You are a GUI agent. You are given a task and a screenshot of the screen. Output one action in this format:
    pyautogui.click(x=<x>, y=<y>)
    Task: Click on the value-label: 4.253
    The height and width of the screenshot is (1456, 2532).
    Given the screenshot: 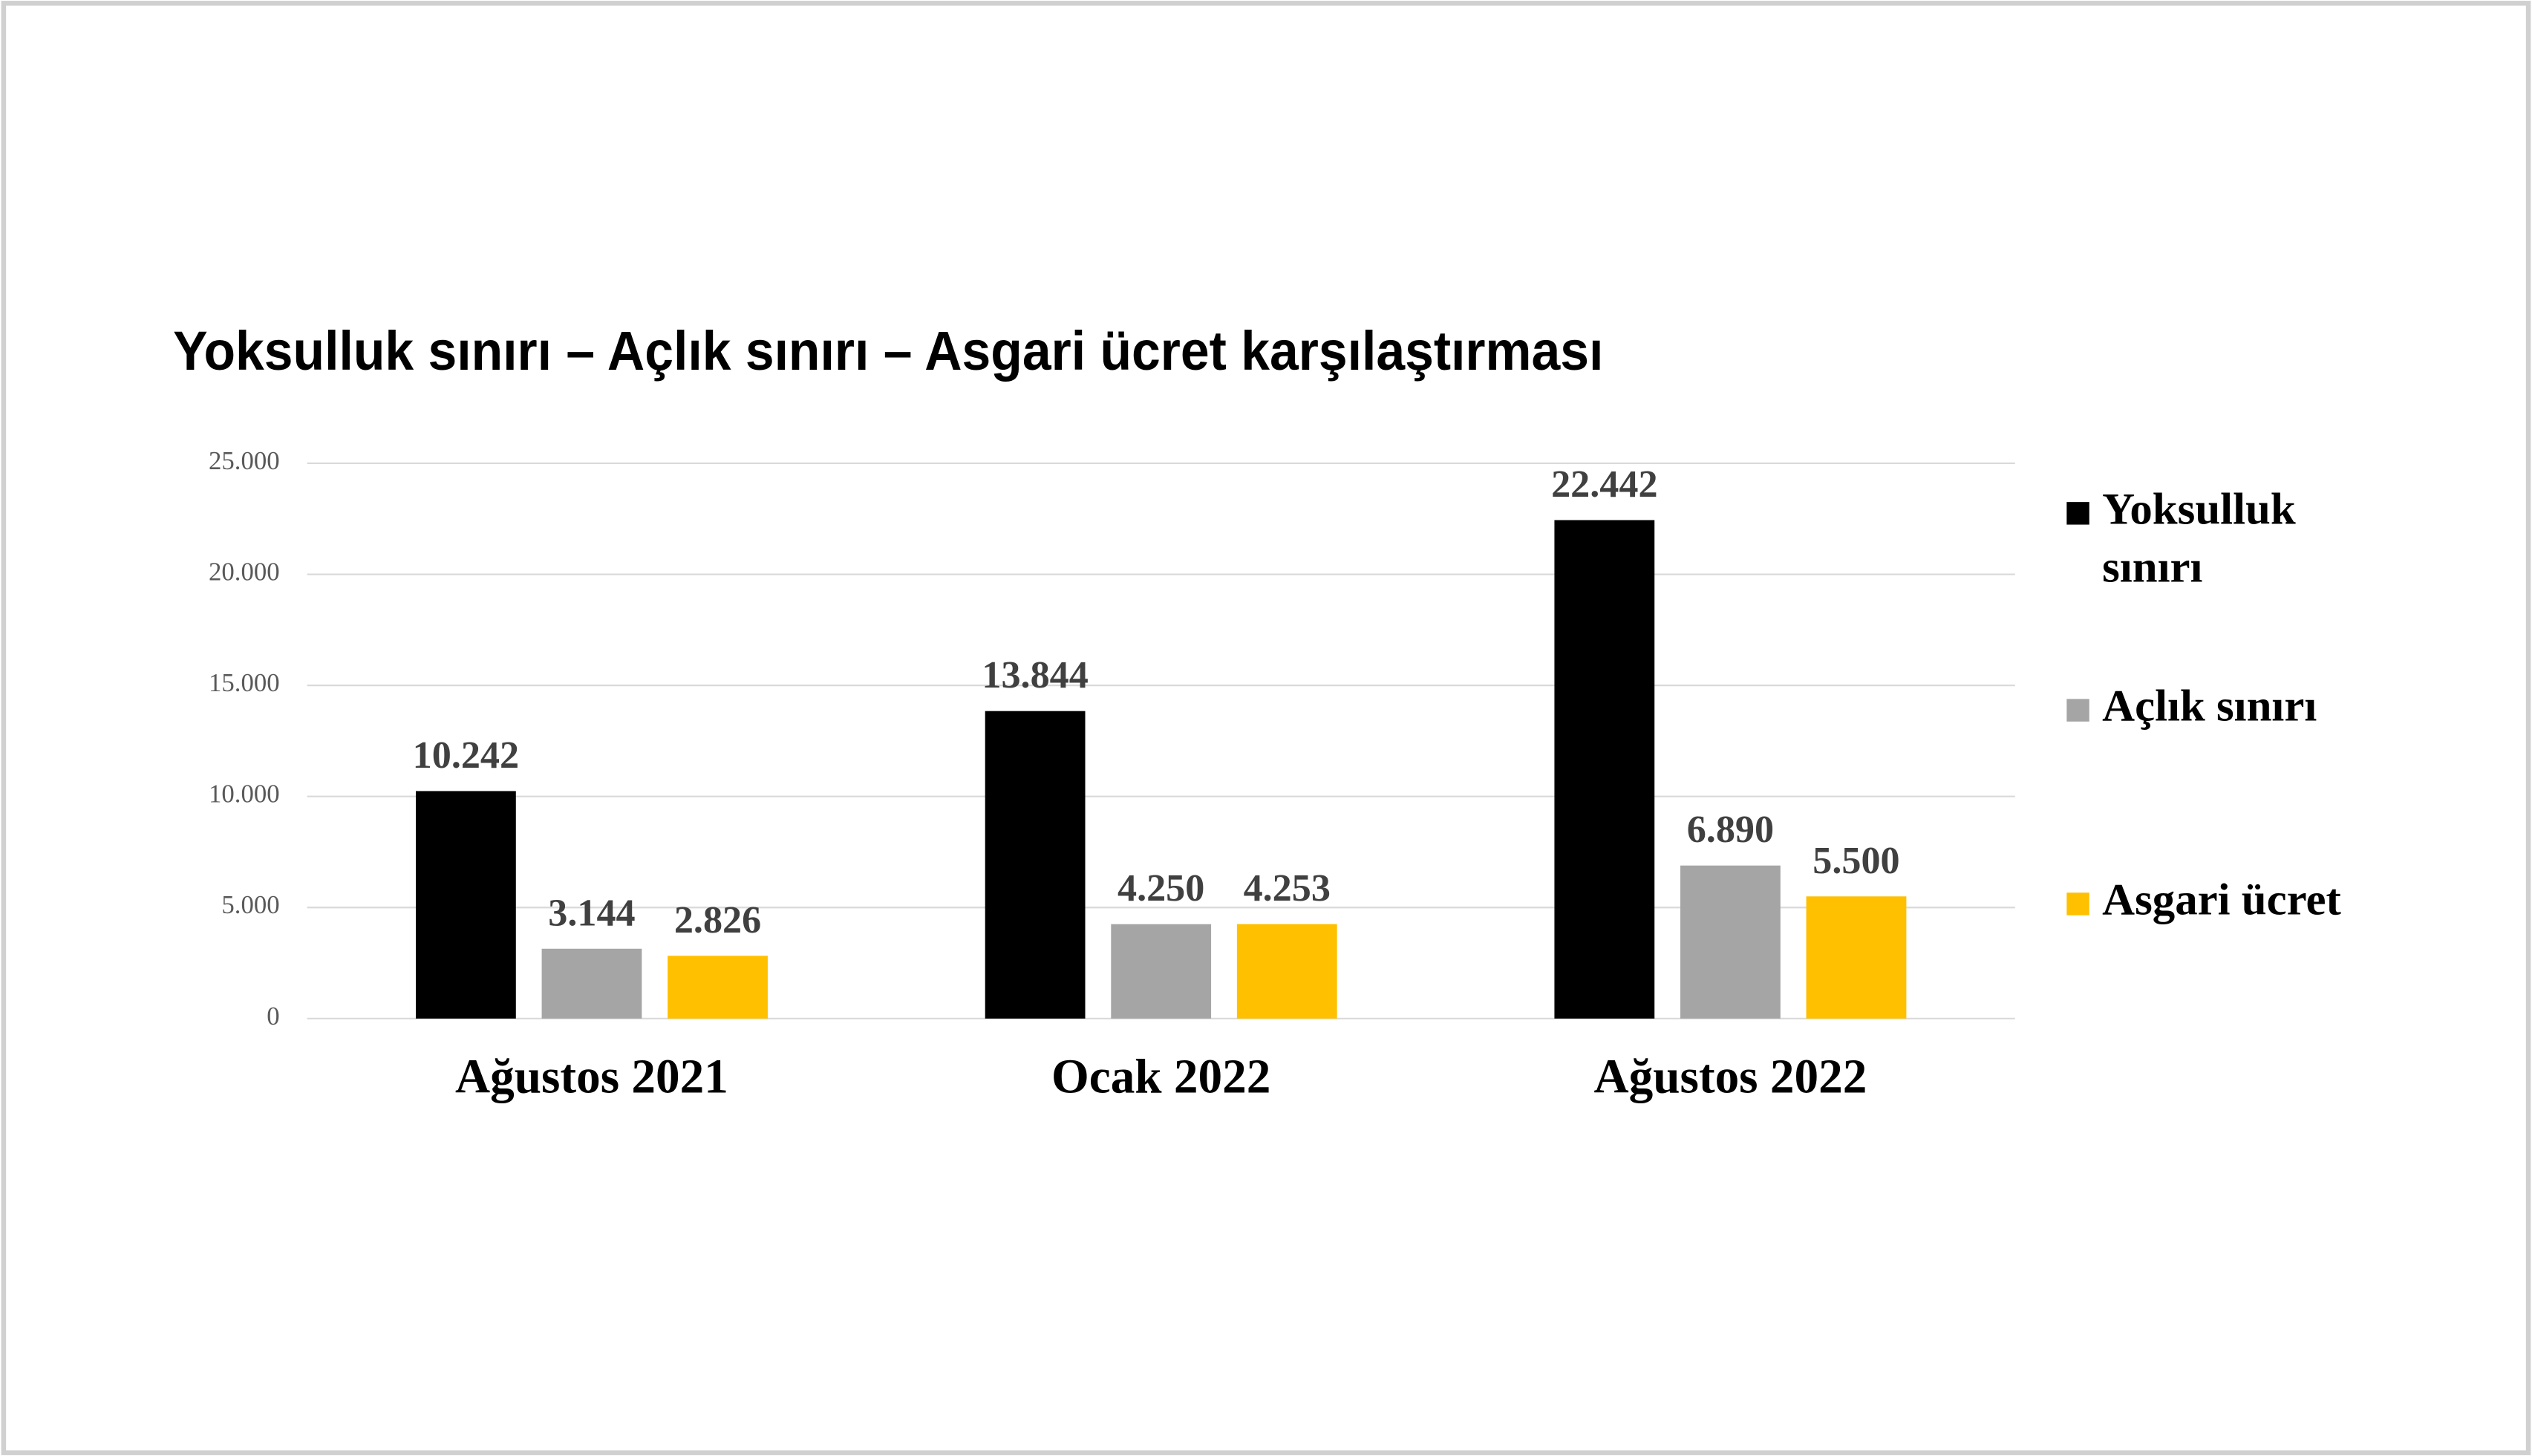 What is the action you would take?
    pyautogui.click(x=1287, y=889)
    